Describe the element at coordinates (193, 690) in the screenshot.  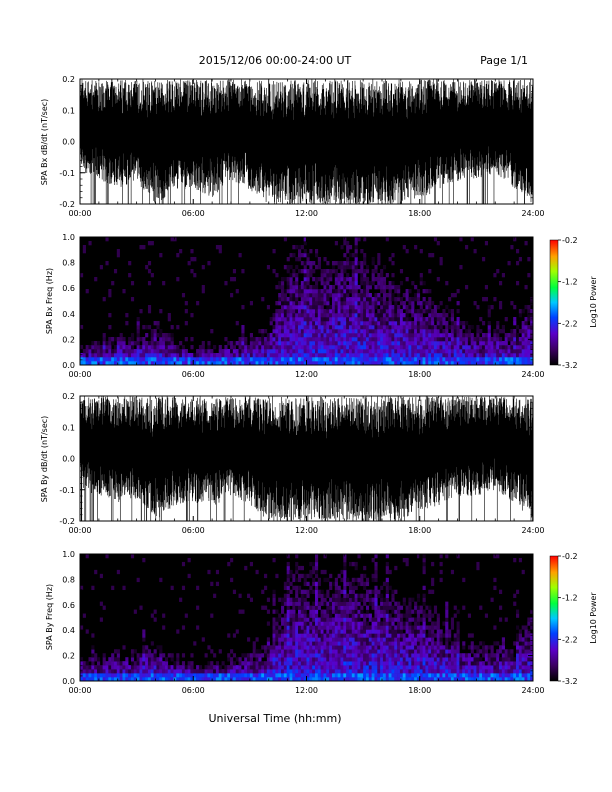
I see `x-tick-label: 06:00` at that location.